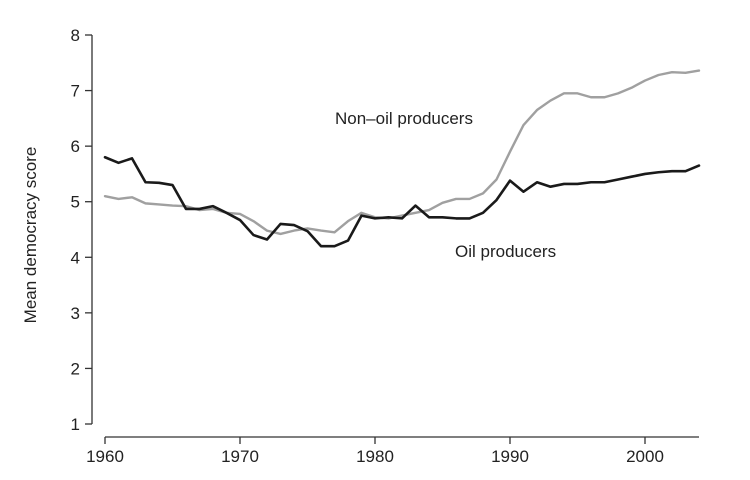 Image resolution: width=750 pixels, height=480 pixels. What do you see at coordinates (510, 456) in the screenshot?
I see `x-tick-label: 1990` at bounding box center [510, 456].